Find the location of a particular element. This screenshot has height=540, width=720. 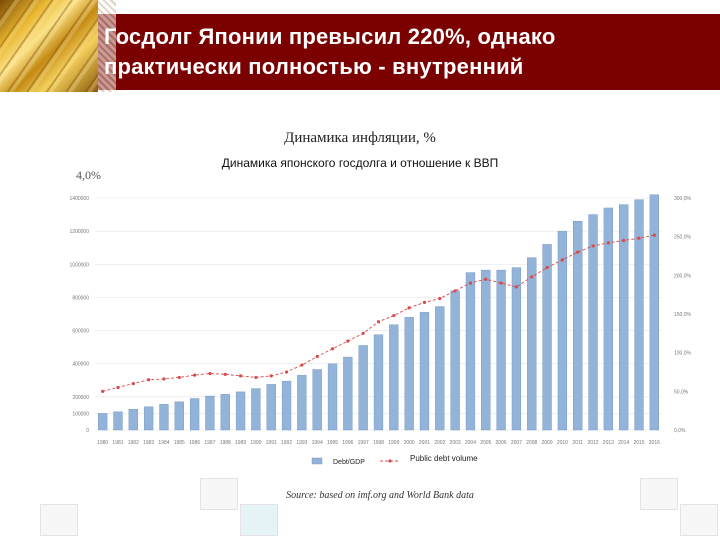

x-tick-label: 2015 is located at coordinates (638, 443).